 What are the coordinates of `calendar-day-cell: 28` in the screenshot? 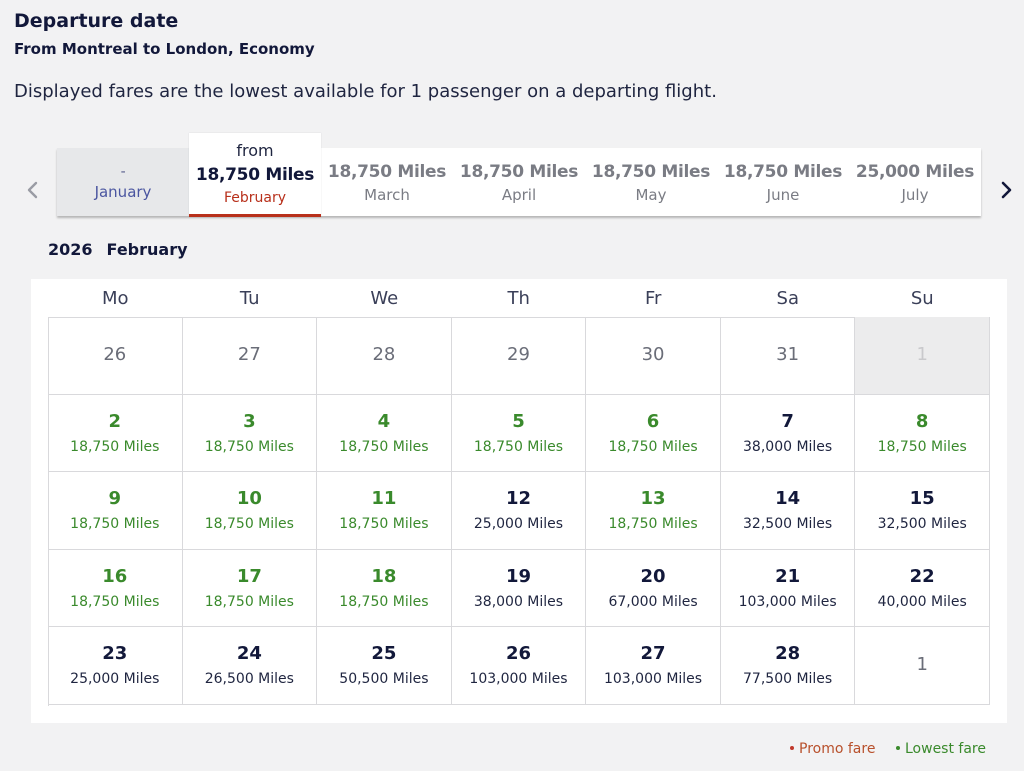 It's located at (384, 356).